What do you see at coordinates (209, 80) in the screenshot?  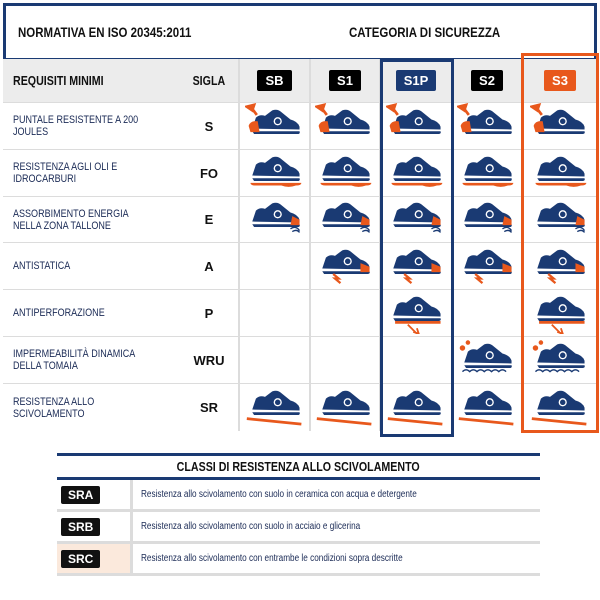 I see `code-header: SIGLA` at bounding box center [209, 80].